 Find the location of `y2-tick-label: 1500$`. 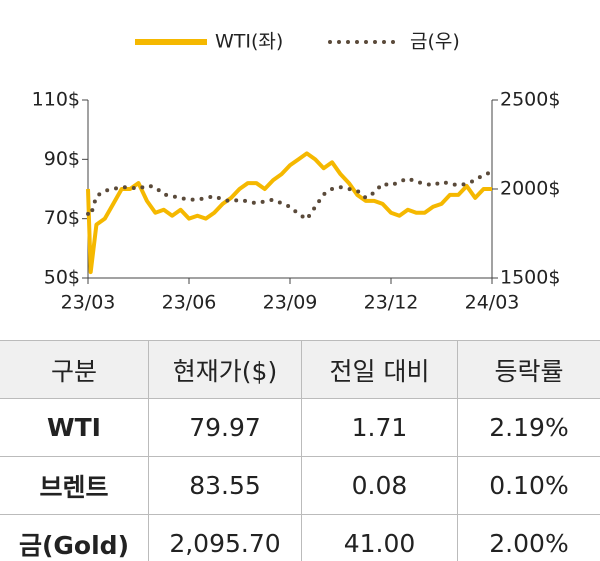

y2-tick-label: 1500$ is located at coordinates (530, 278).